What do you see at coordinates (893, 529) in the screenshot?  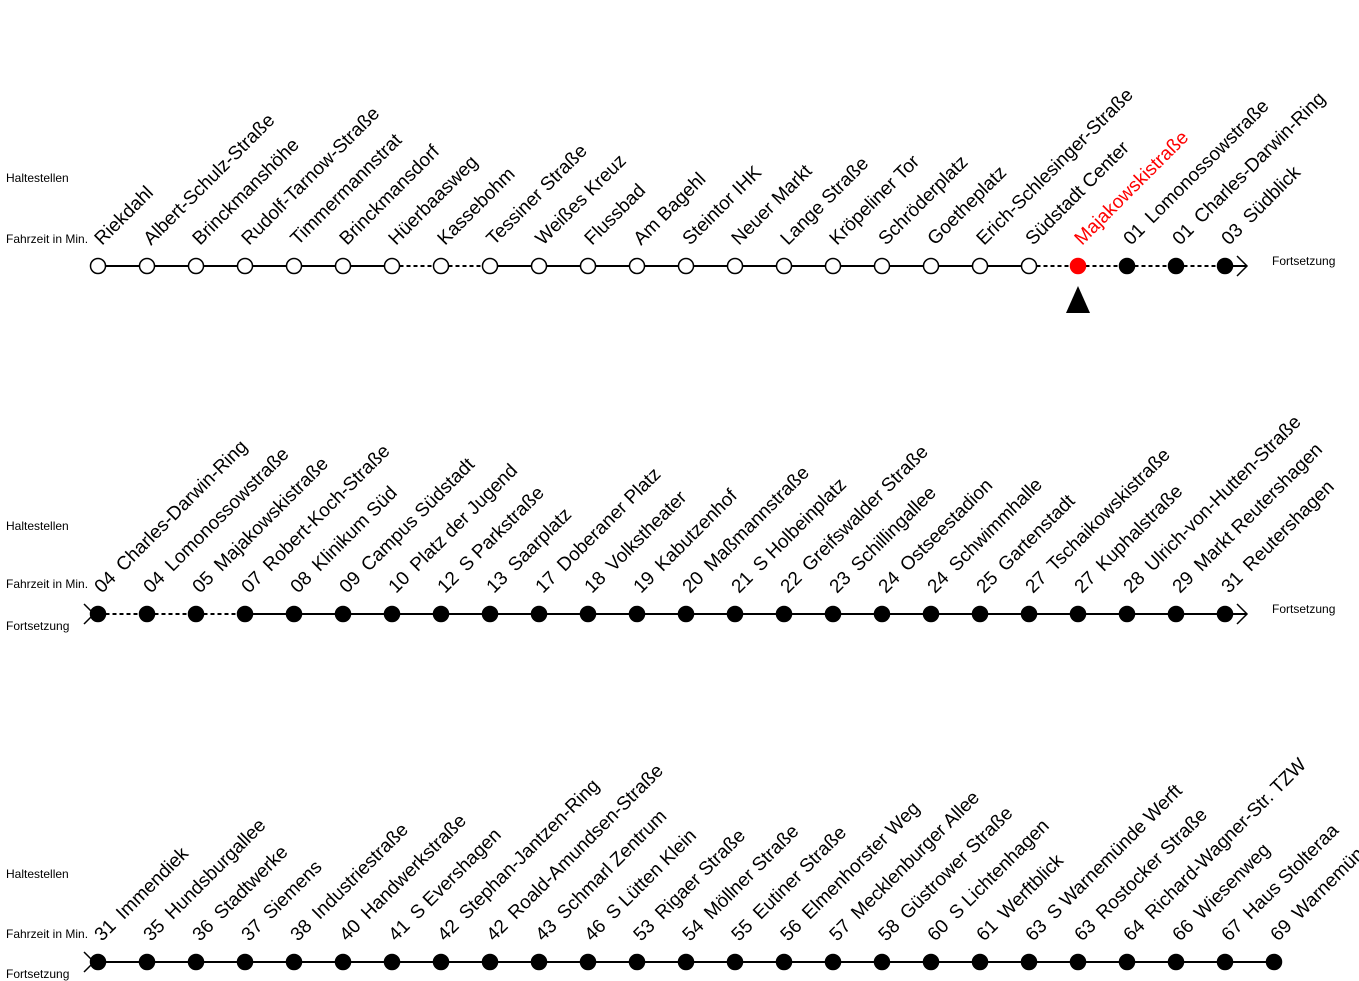 I see `stop-name: Schillingallee` at bounding box center [893, 529].